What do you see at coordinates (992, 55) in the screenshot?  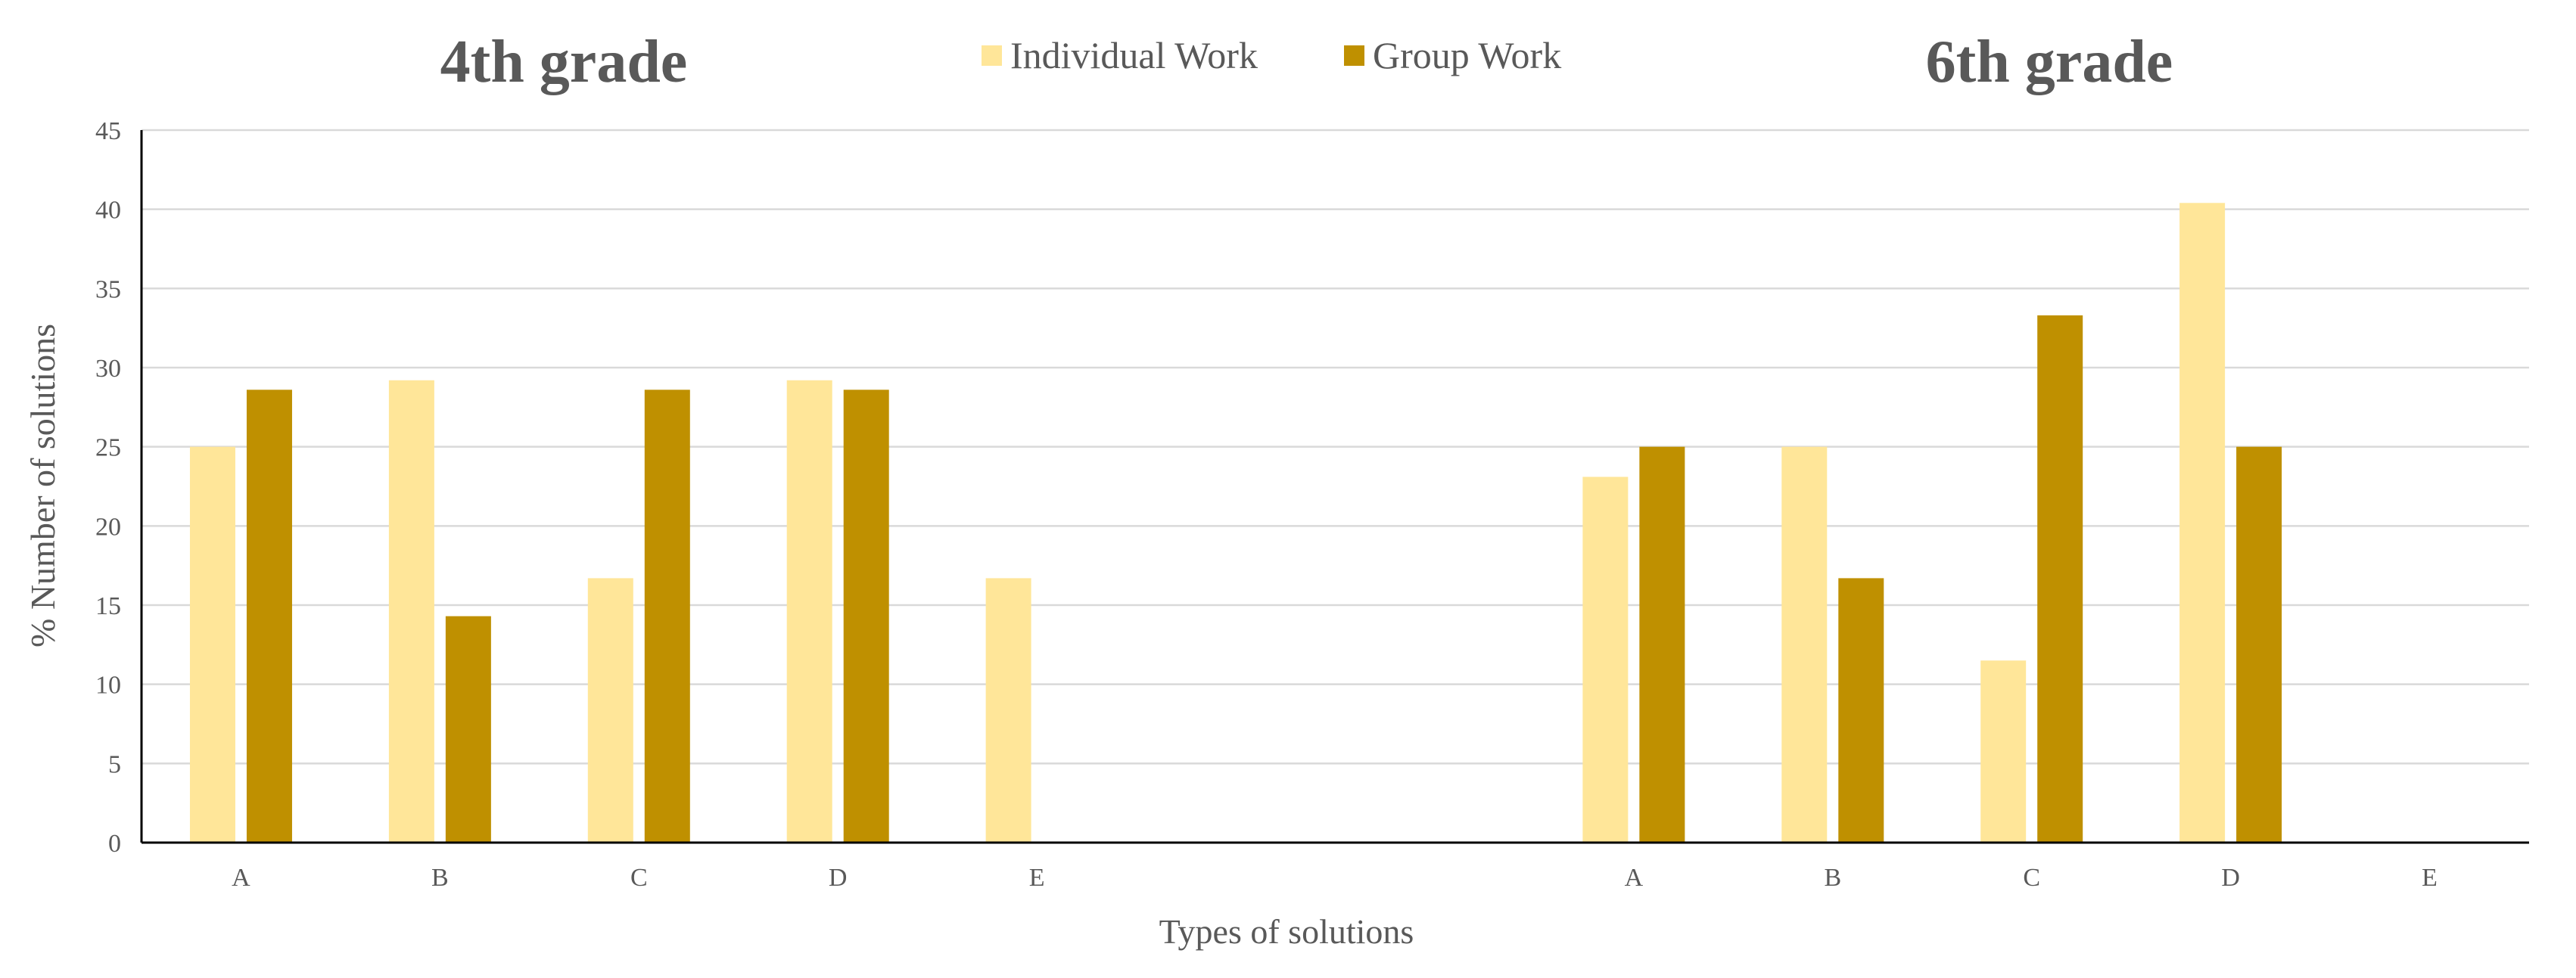 I see `legend-swatch-individual-work` at bounding box center [992, 55].